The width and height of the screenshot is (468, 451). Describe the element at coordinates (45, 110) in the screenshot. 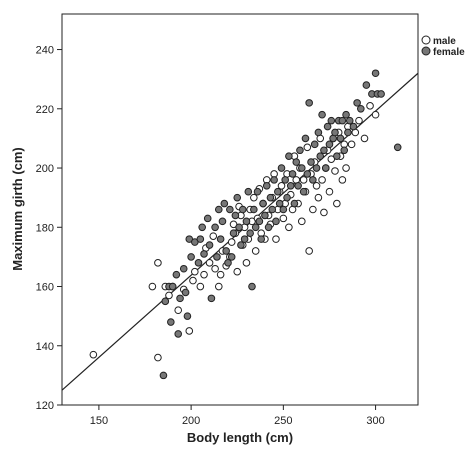

I see `y-tick-label: 220` at that location.